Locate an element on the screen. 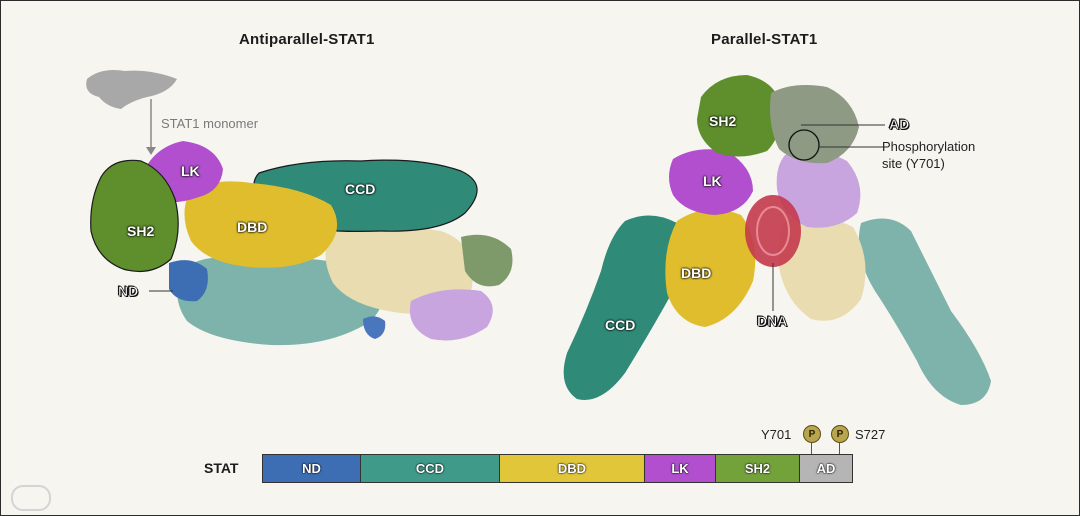 This screenshot has height=516, width=1080. label-lk-right: LK is located at coordinates (712, 181).